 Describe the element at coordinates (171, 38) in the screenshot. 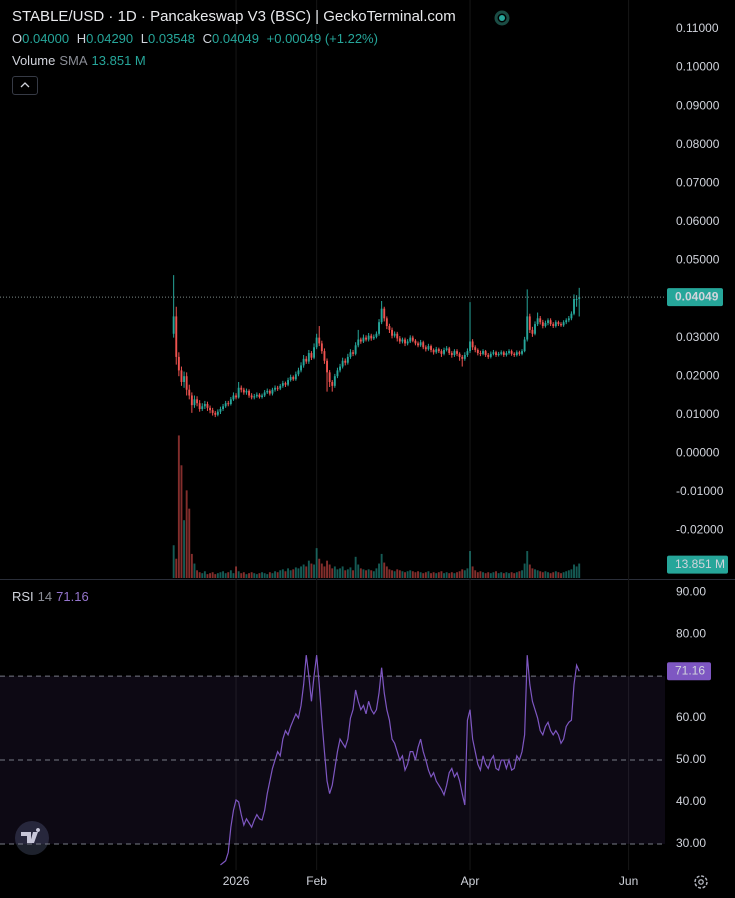

I see `legend-value: 0.03548` at that location.